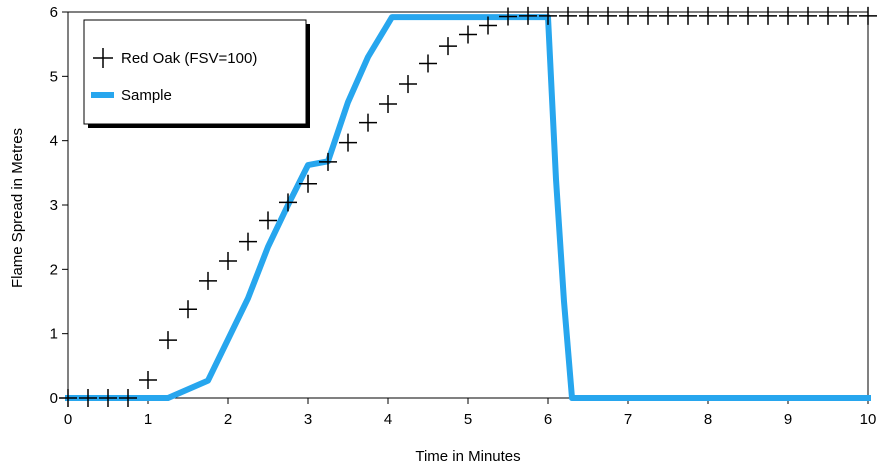  I want to click on legend-box, so click(195, 72).